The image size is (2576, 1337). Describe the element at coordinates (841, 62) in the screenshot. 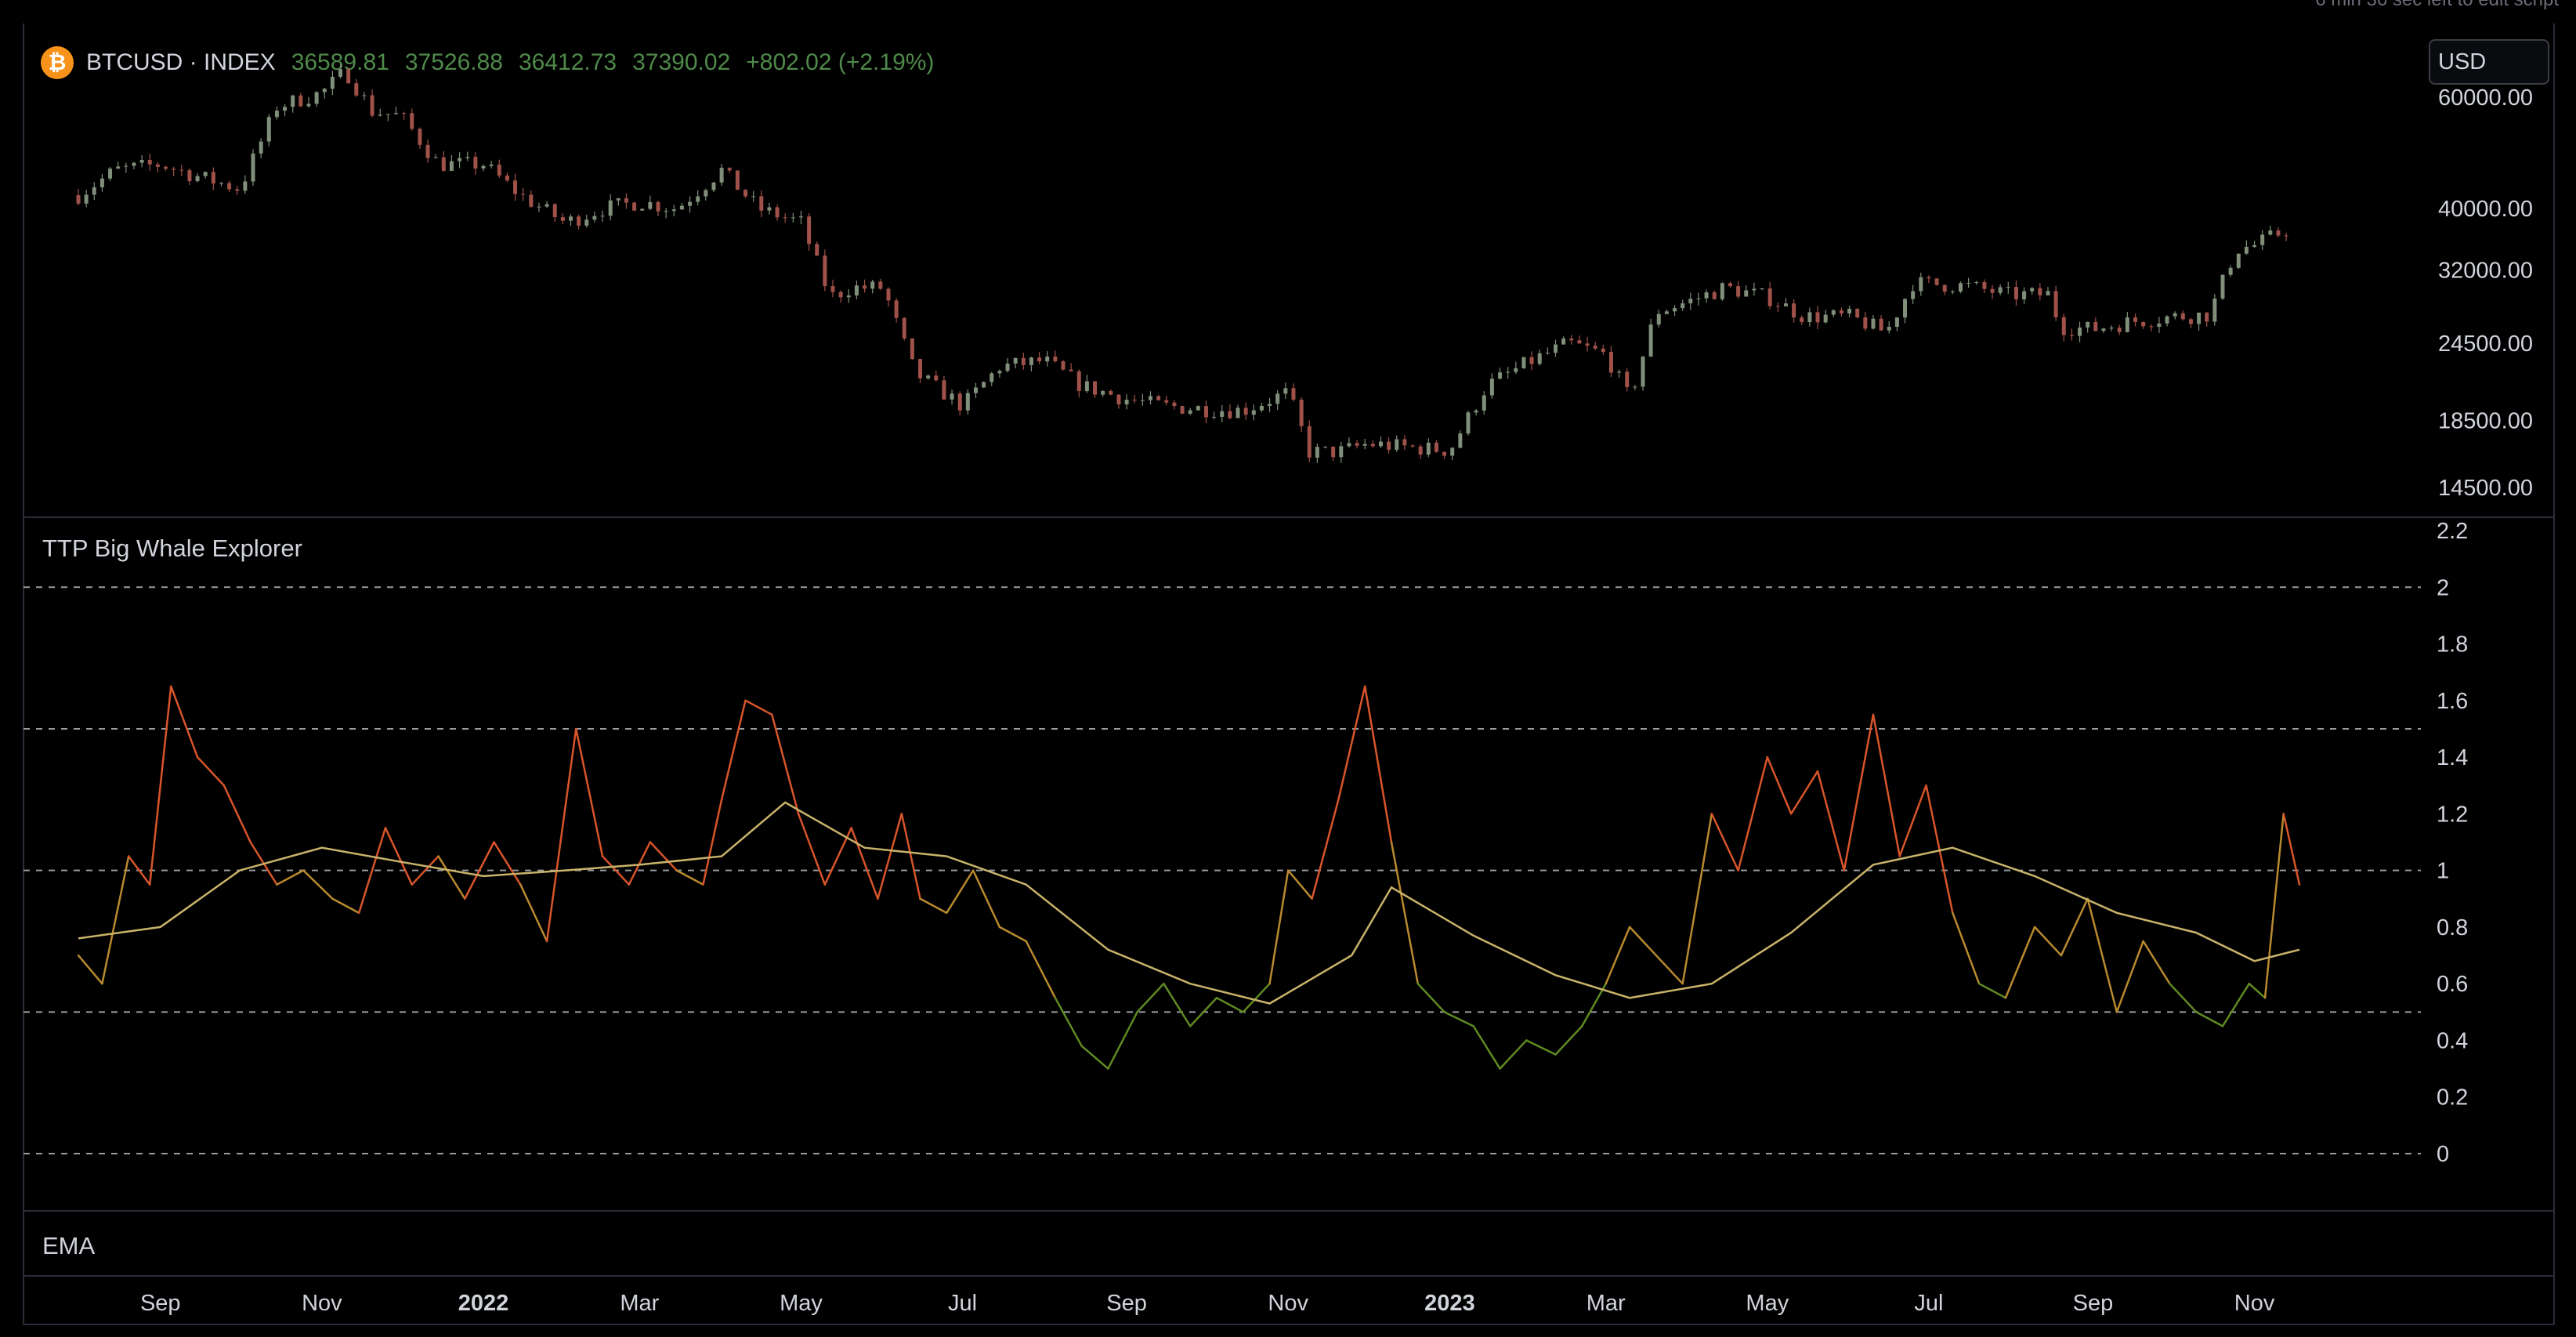

I see `ohlc-change: +802.02 (+2.19%)` at that location.